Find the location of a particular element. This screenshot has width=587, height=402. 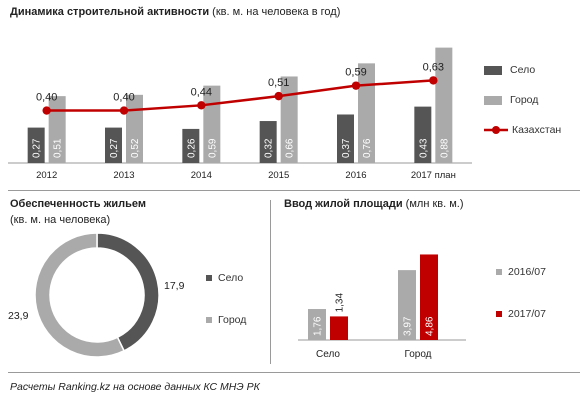

legend-item-selo: Село is located at coordinates (522, 70).